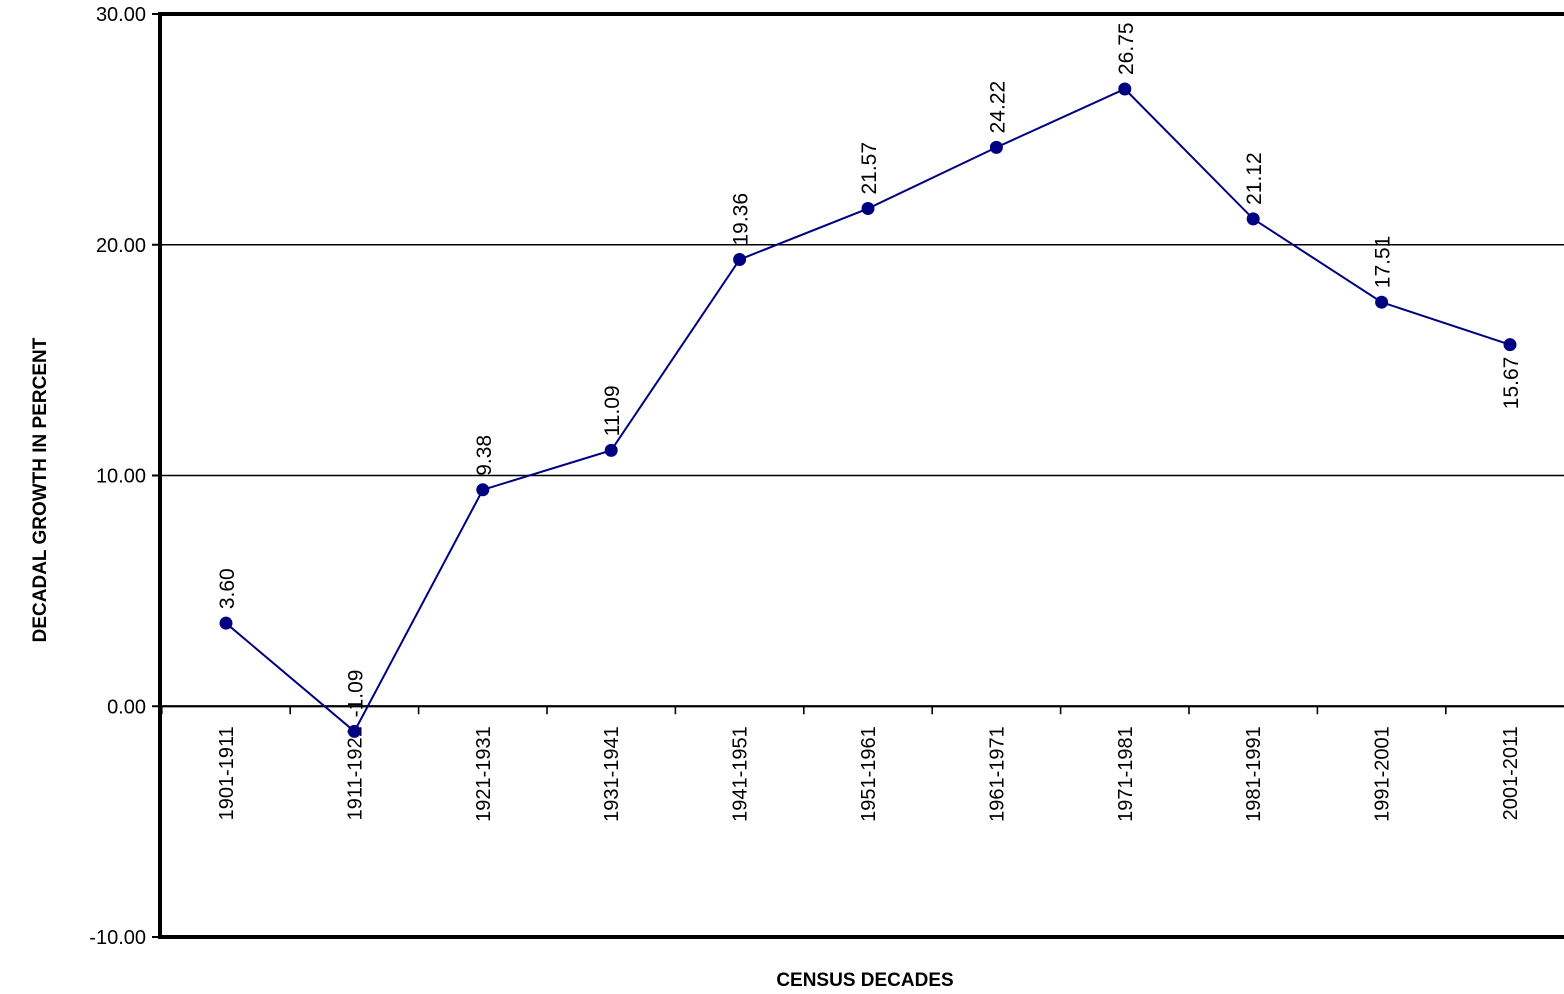 Image resolution: width=1564 pixels, height=994 pixels. I want to click on data-label: 19.36, so click(741, 219).